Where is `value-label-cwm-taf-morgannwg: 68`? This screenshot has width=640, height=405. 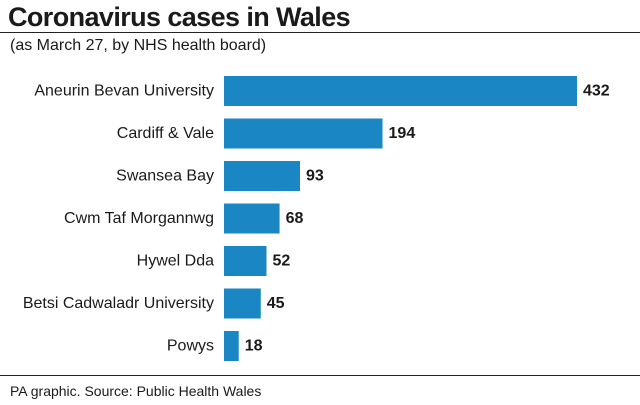 value-label-cwm-taf-morgannwg: 68 is located at coordinates (295, 218).